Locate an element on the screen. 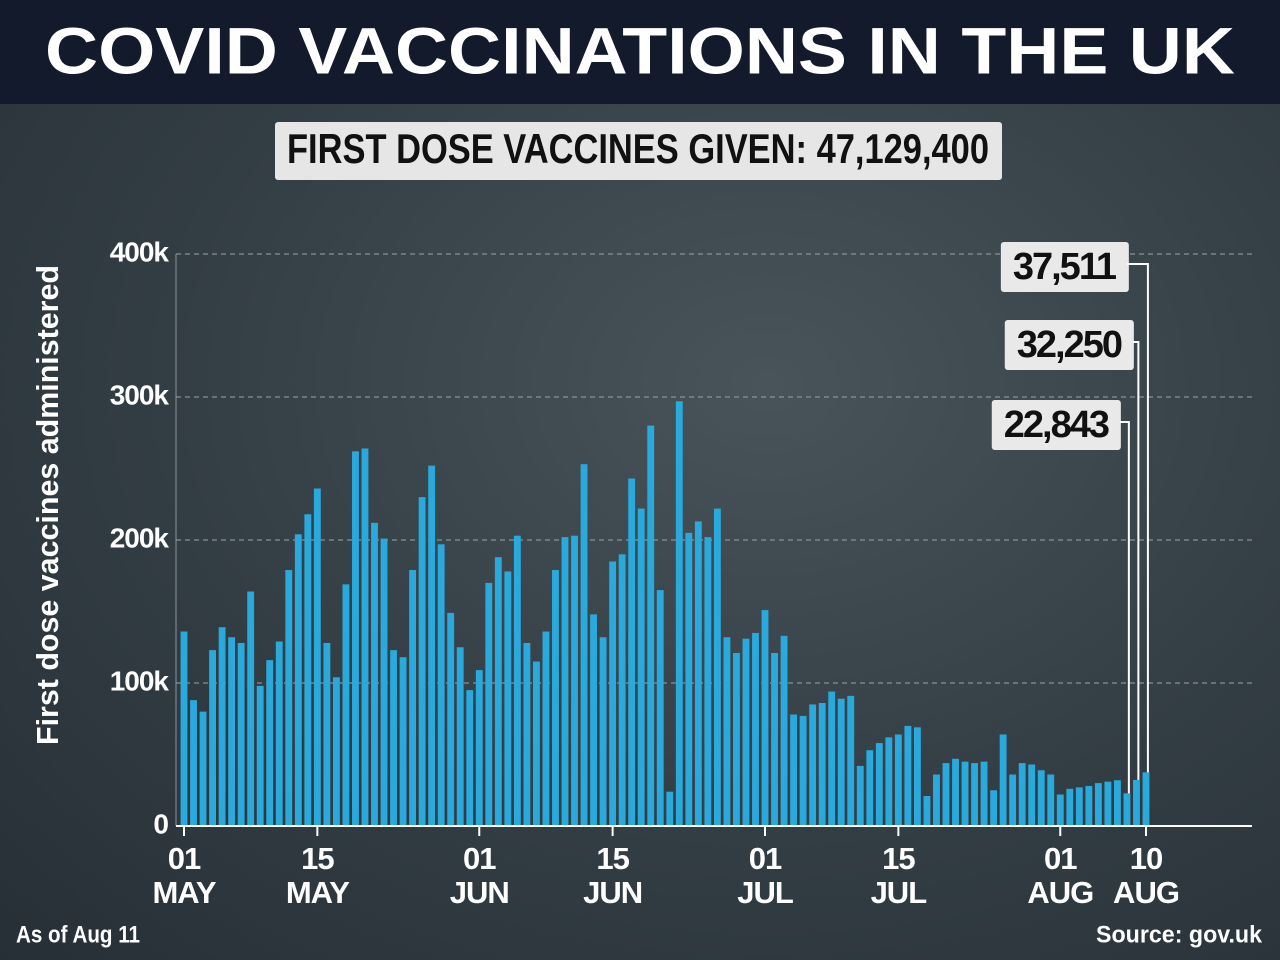  value-label: 22,843 is located at coordinates (1056, 425).